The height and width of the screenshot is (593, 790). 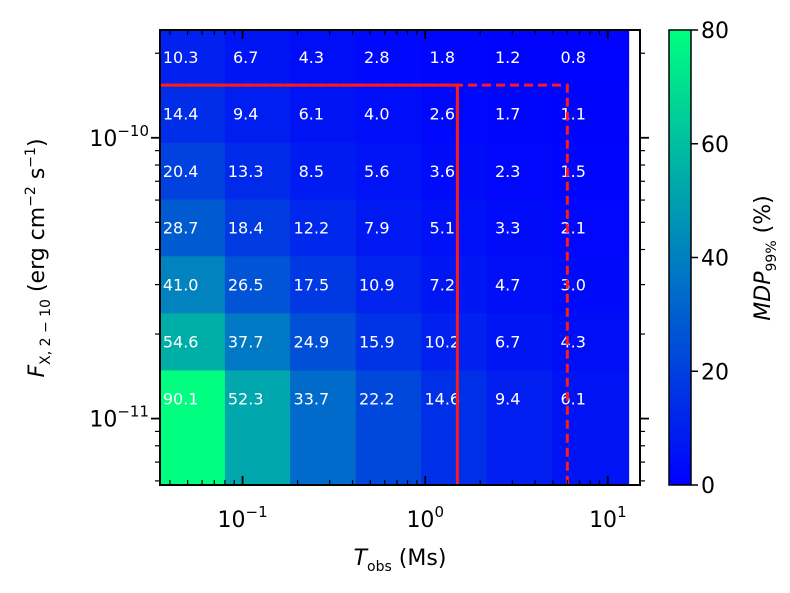 What do you see at coordinates (442, 398) in the screenshot?
I see `cell-value-label: 14.6` at bounding box center [442, 398].